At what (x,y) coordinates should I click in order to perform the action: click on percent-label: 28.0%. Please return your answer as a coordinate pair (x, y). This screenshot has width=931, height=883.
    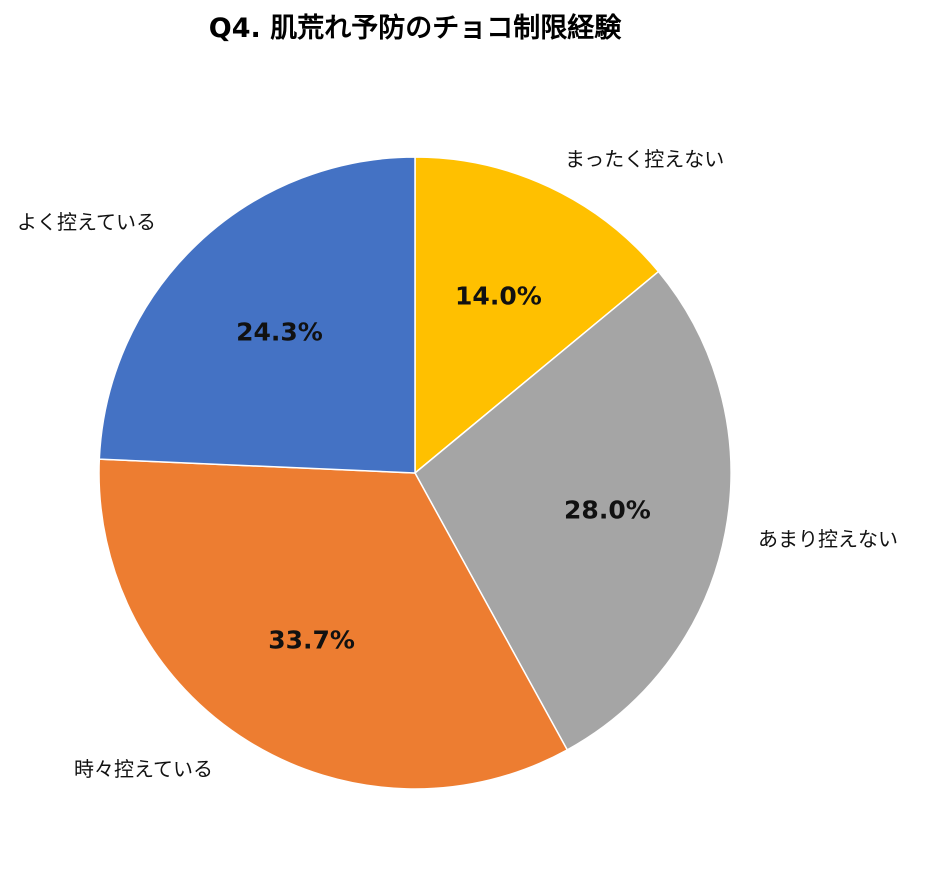
    Looking at the image, I should click on (607, 510).